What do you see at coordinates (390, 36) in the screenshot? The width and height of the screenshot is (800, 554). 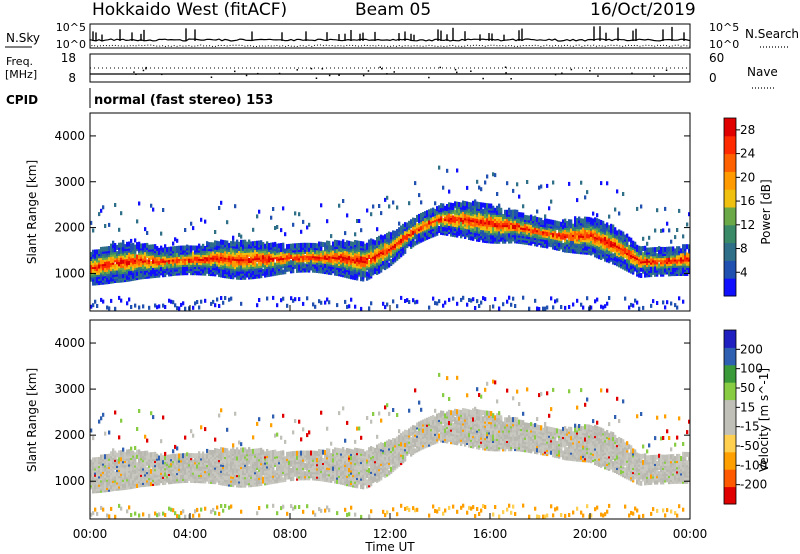 I see `noise-panel-frame` at bounding box center [390, 36].